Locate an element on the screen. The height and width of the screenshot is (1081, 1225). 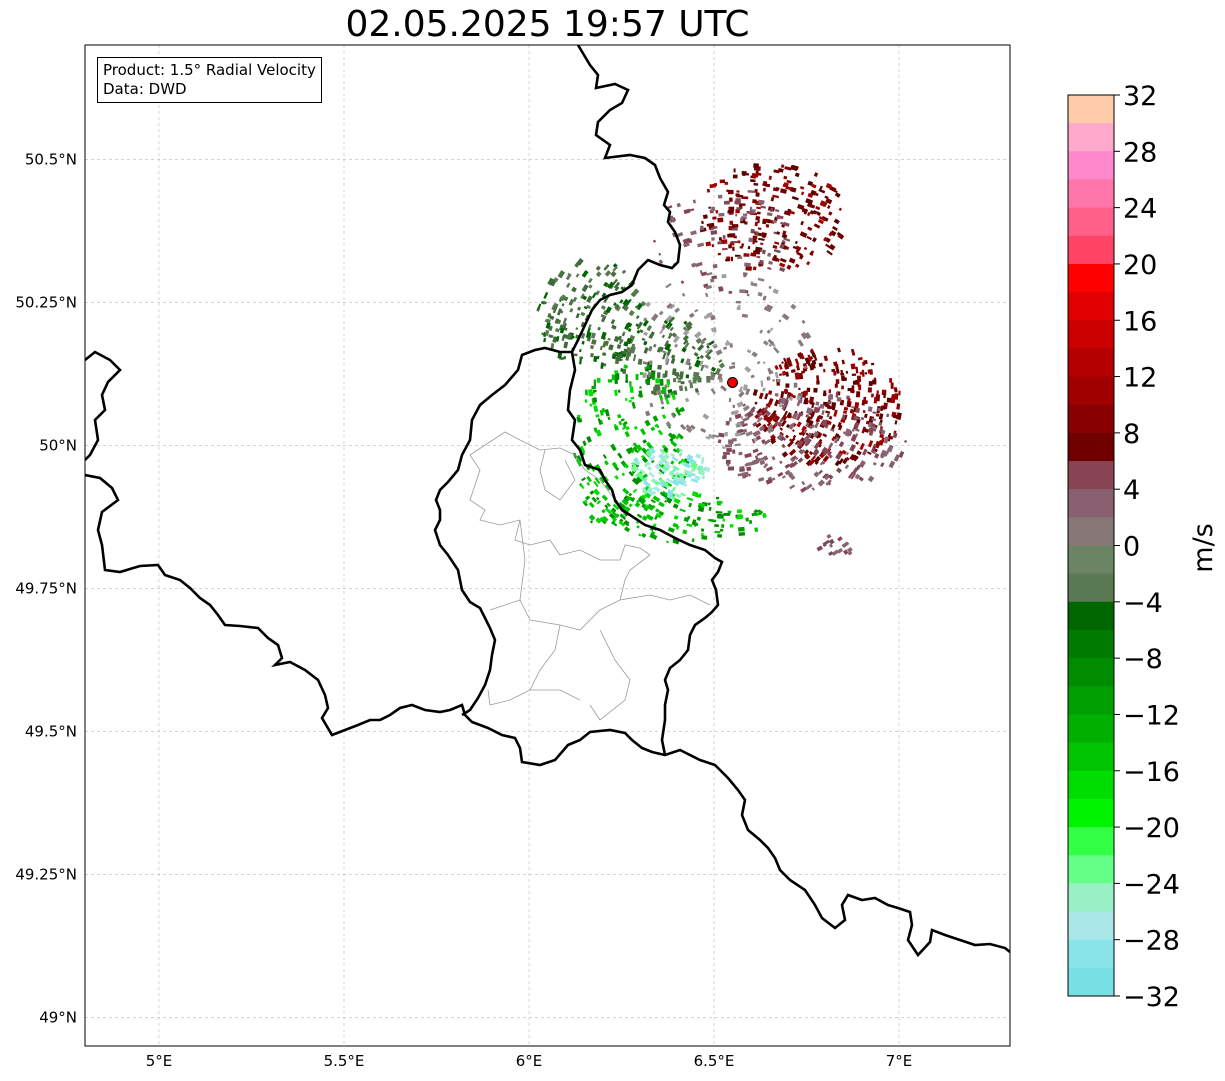
colorbar-tick-label: −28 is located at coordinates (1151, 941).